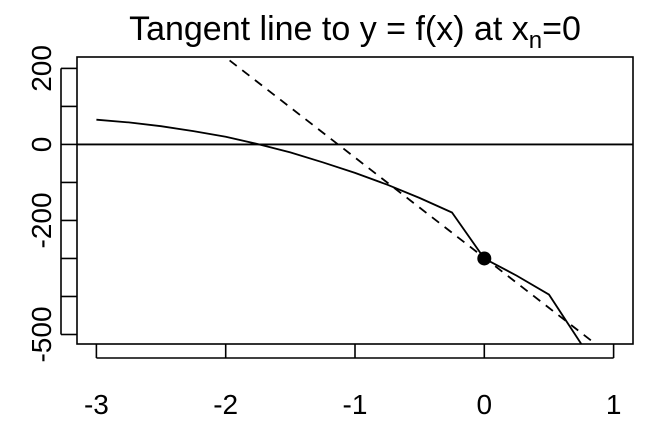 The image size is (672, 422). I want to click on x-tick-label-2: -1, so click(355, 404).